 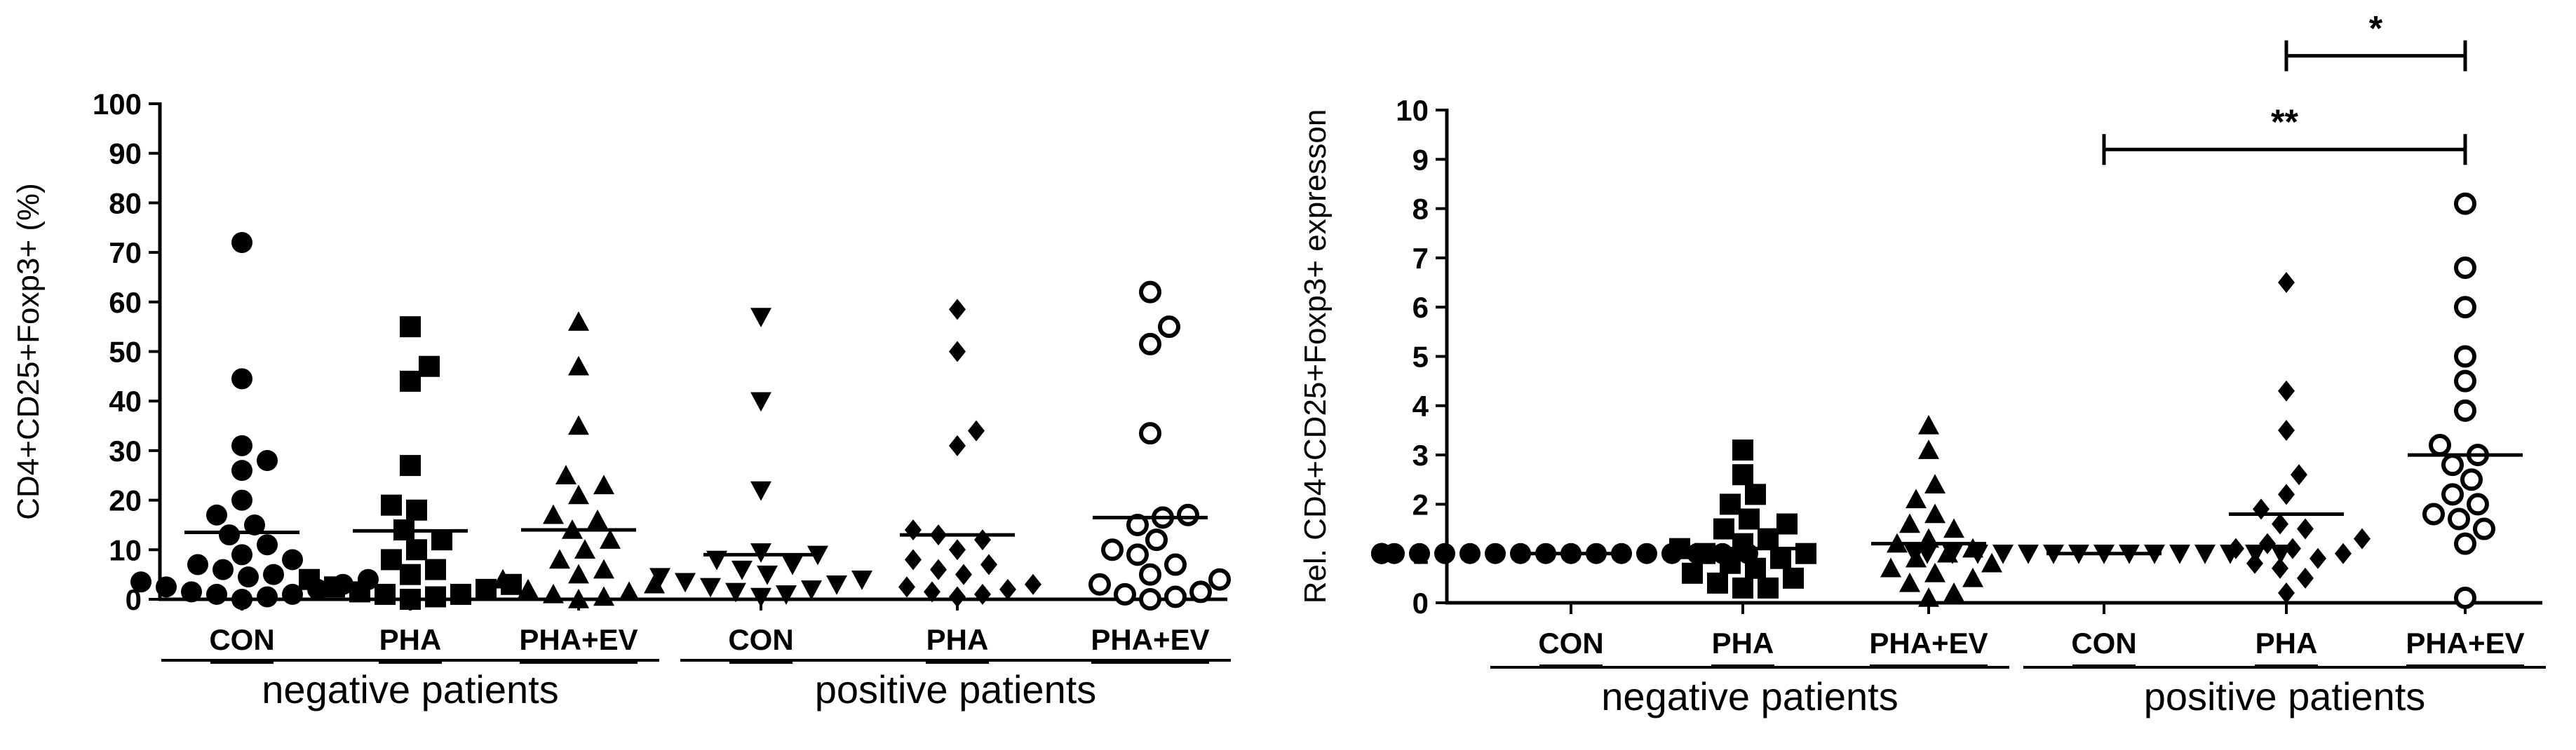 I want to click on y-axis-label: CD4+CD25+Foxp3+ (%), so click(x=28, y=351).